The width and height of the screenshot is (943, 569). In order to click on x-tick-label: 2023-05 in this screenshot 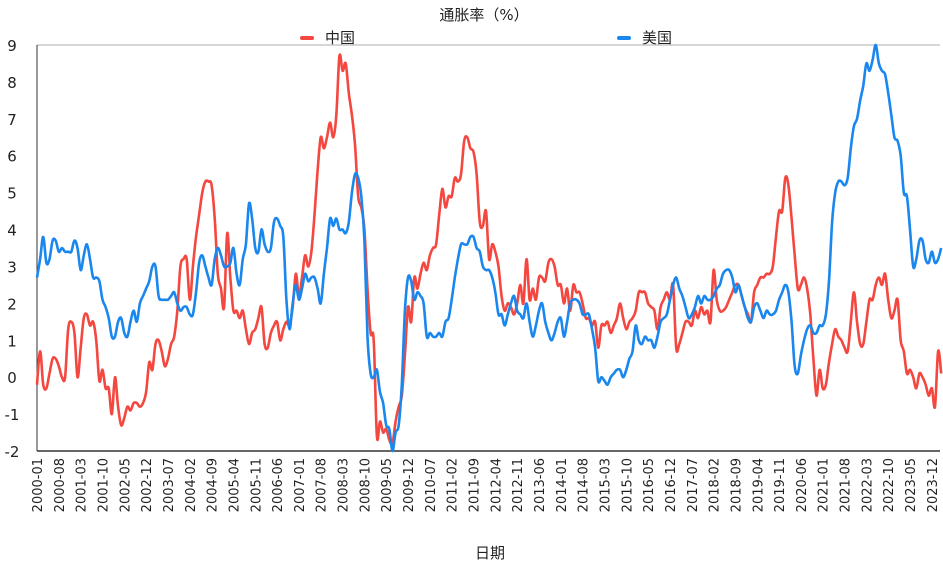, I will do `click(911, 485)`.